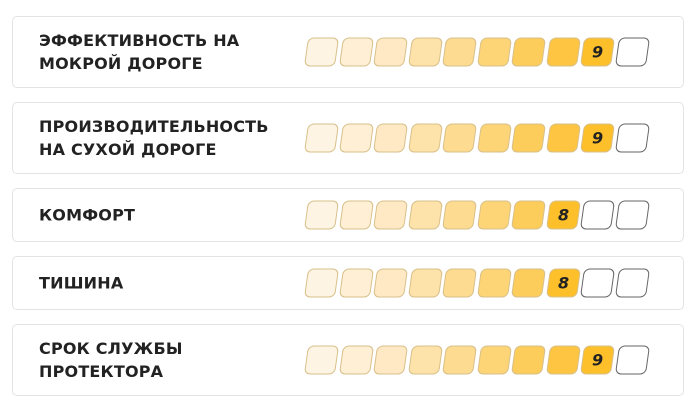 The image size is (696, 405). I want to click on rating-card: ТИШИНА 8, so click(348, 283).